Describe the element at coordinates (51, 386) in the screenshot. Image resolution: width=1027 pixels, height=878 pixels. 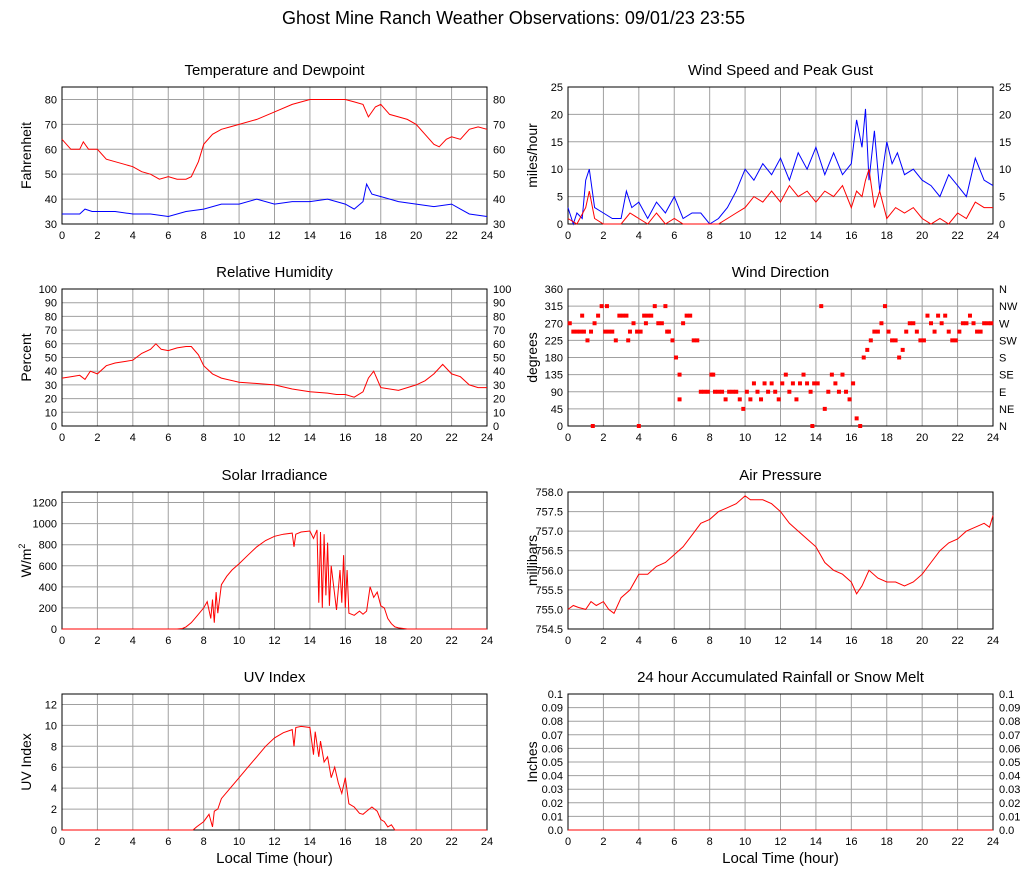
I see `y-tick-label: 30` at that location.